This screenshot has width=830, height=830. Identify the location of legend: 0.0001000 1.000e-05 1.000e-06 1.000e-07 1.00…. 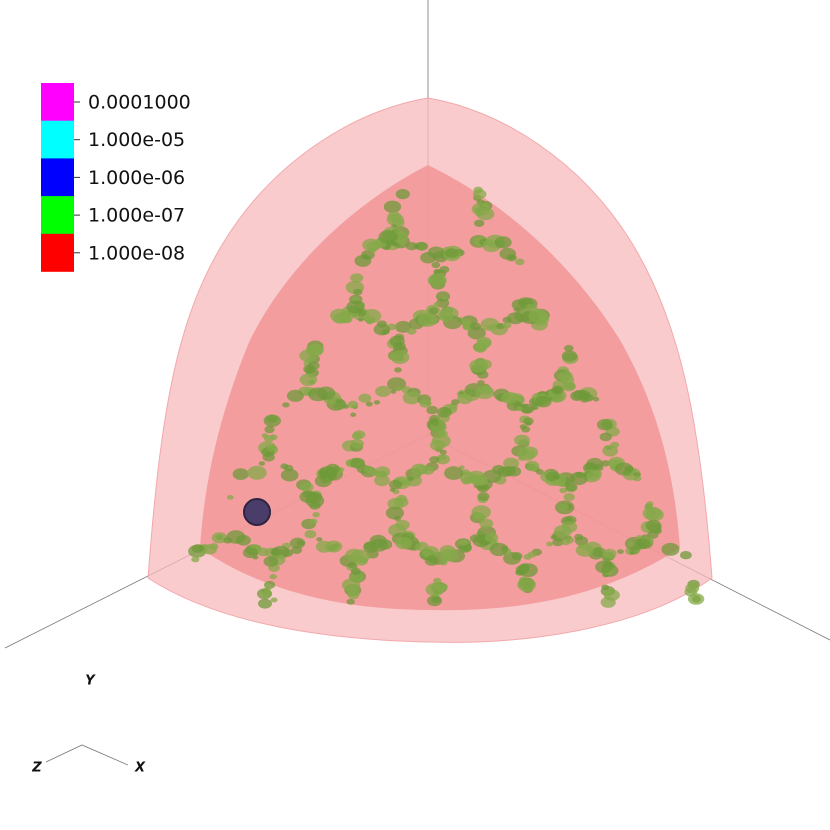
(116, 177).